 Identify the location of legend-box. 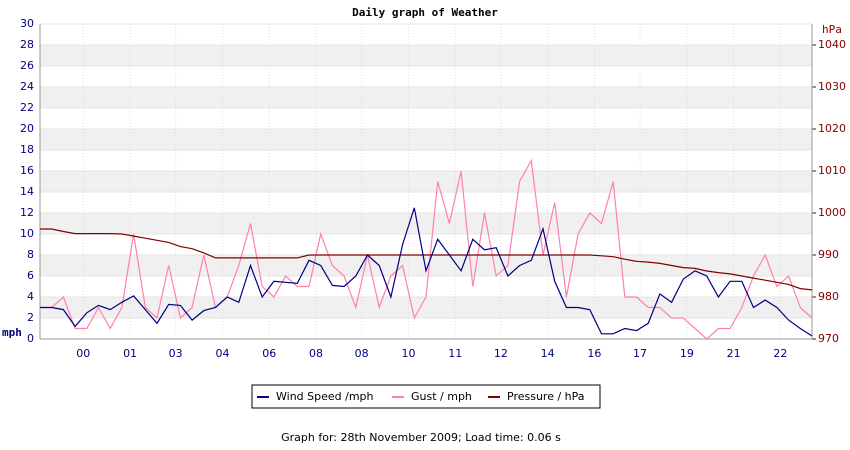
(426, 396).